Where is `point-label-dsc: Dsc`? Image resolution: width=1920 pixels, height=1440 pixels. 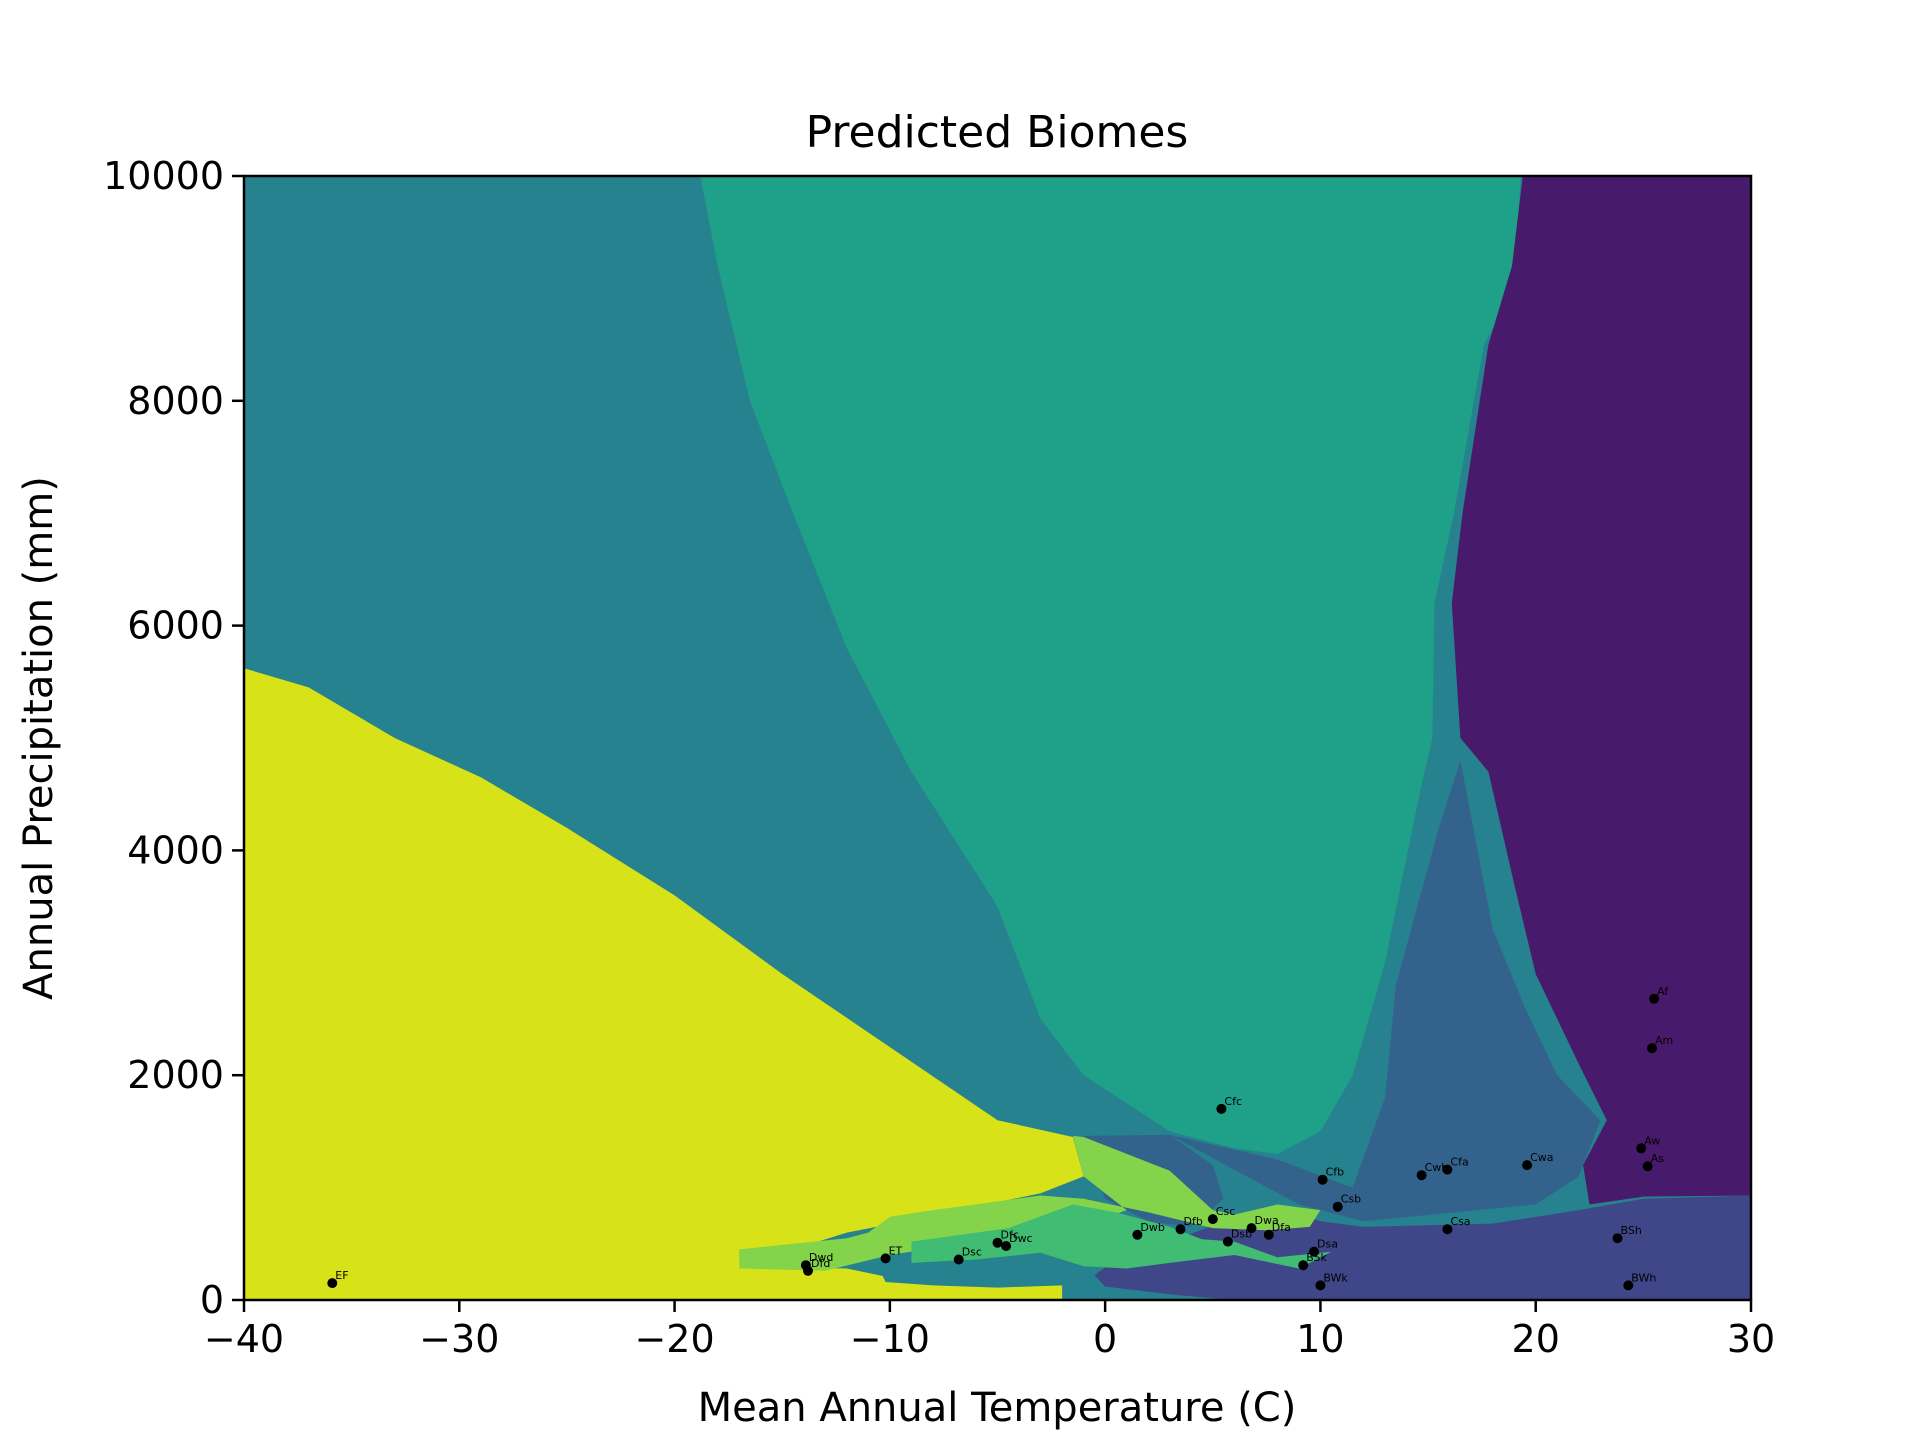
point-label-dsc: Dsc is located at coordinates (972, 1252).